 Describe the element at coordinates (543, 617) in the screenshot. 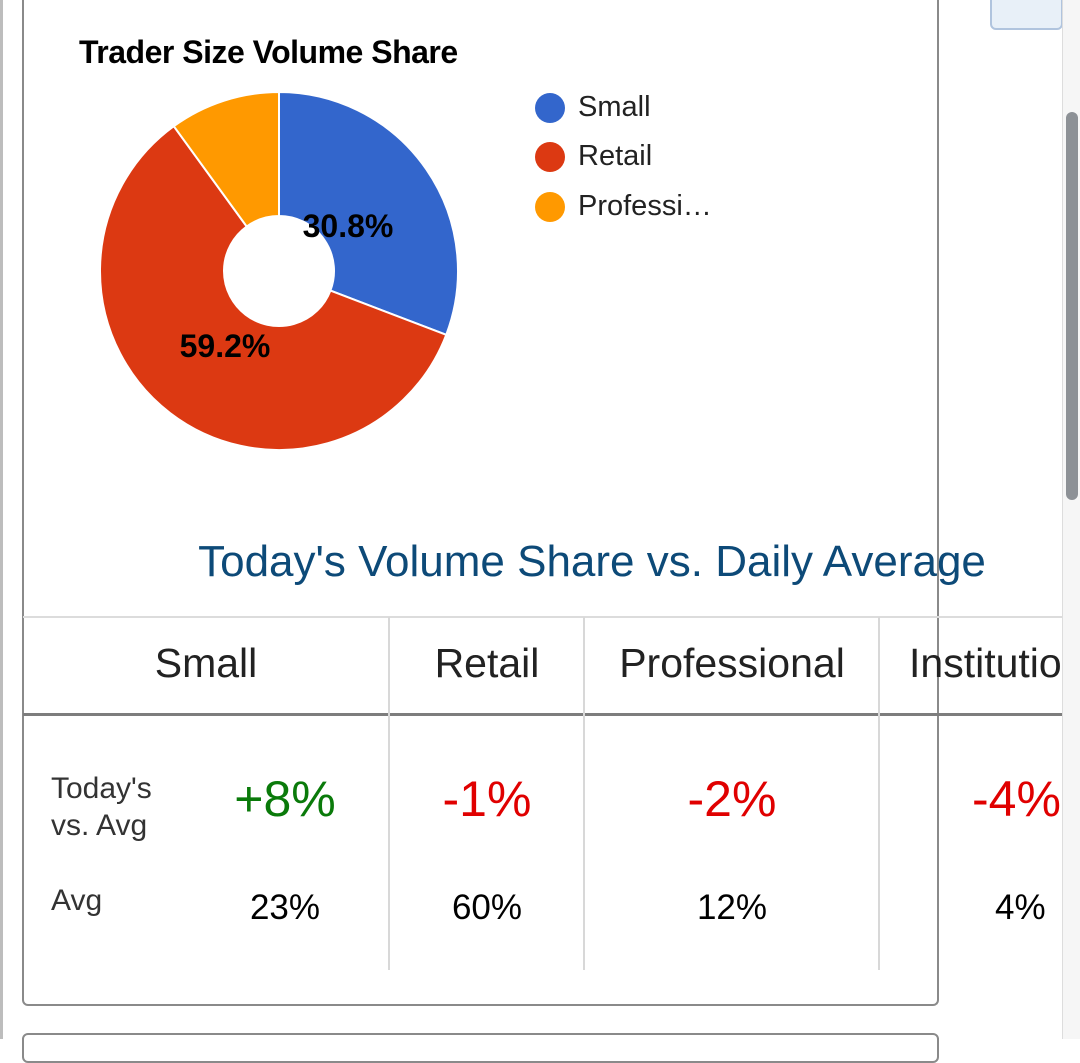

I see `table-top-border` at that location.